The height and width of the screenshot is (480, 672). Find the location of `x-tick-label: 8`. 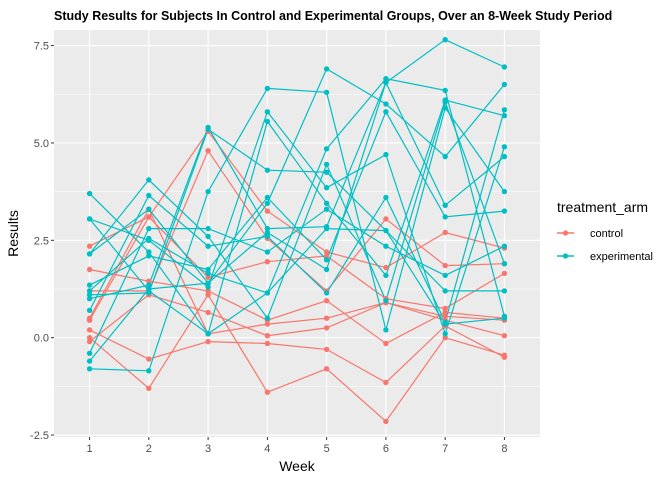

x-tick-label: 8 is located at coordinates (504, 449).